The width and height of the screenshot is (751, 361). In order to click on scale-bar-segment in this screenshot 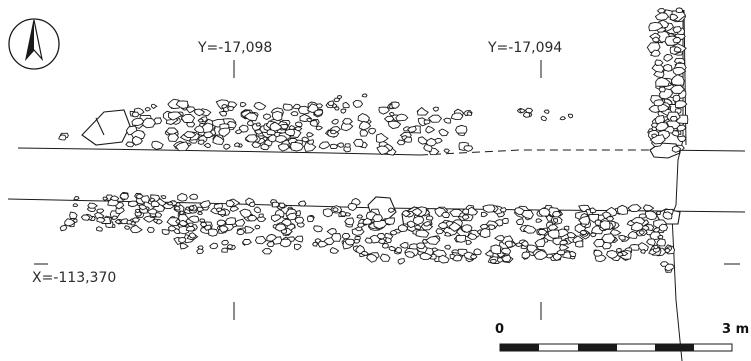, I will do `click(519, 347)`.